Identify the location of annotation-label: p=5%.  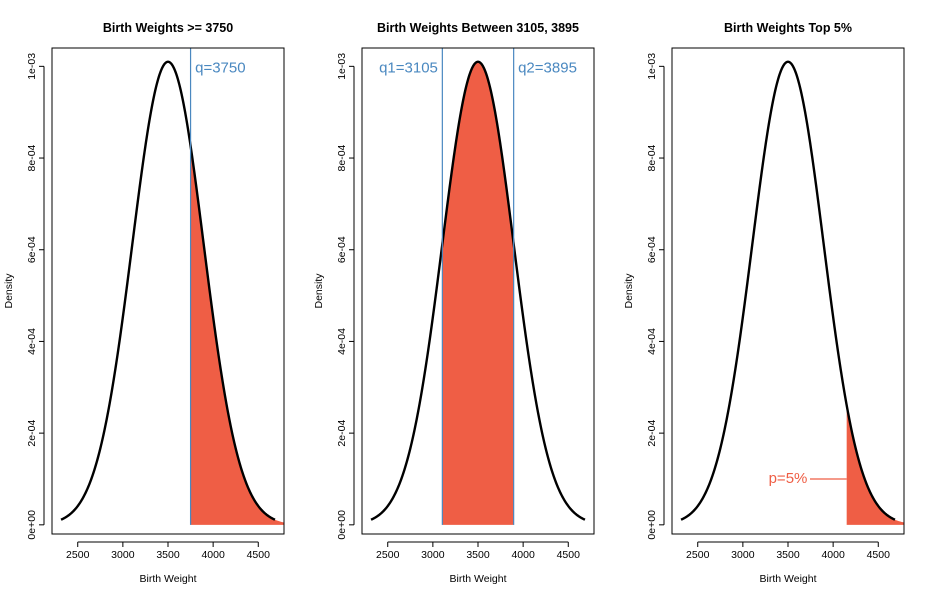
(788, 478).